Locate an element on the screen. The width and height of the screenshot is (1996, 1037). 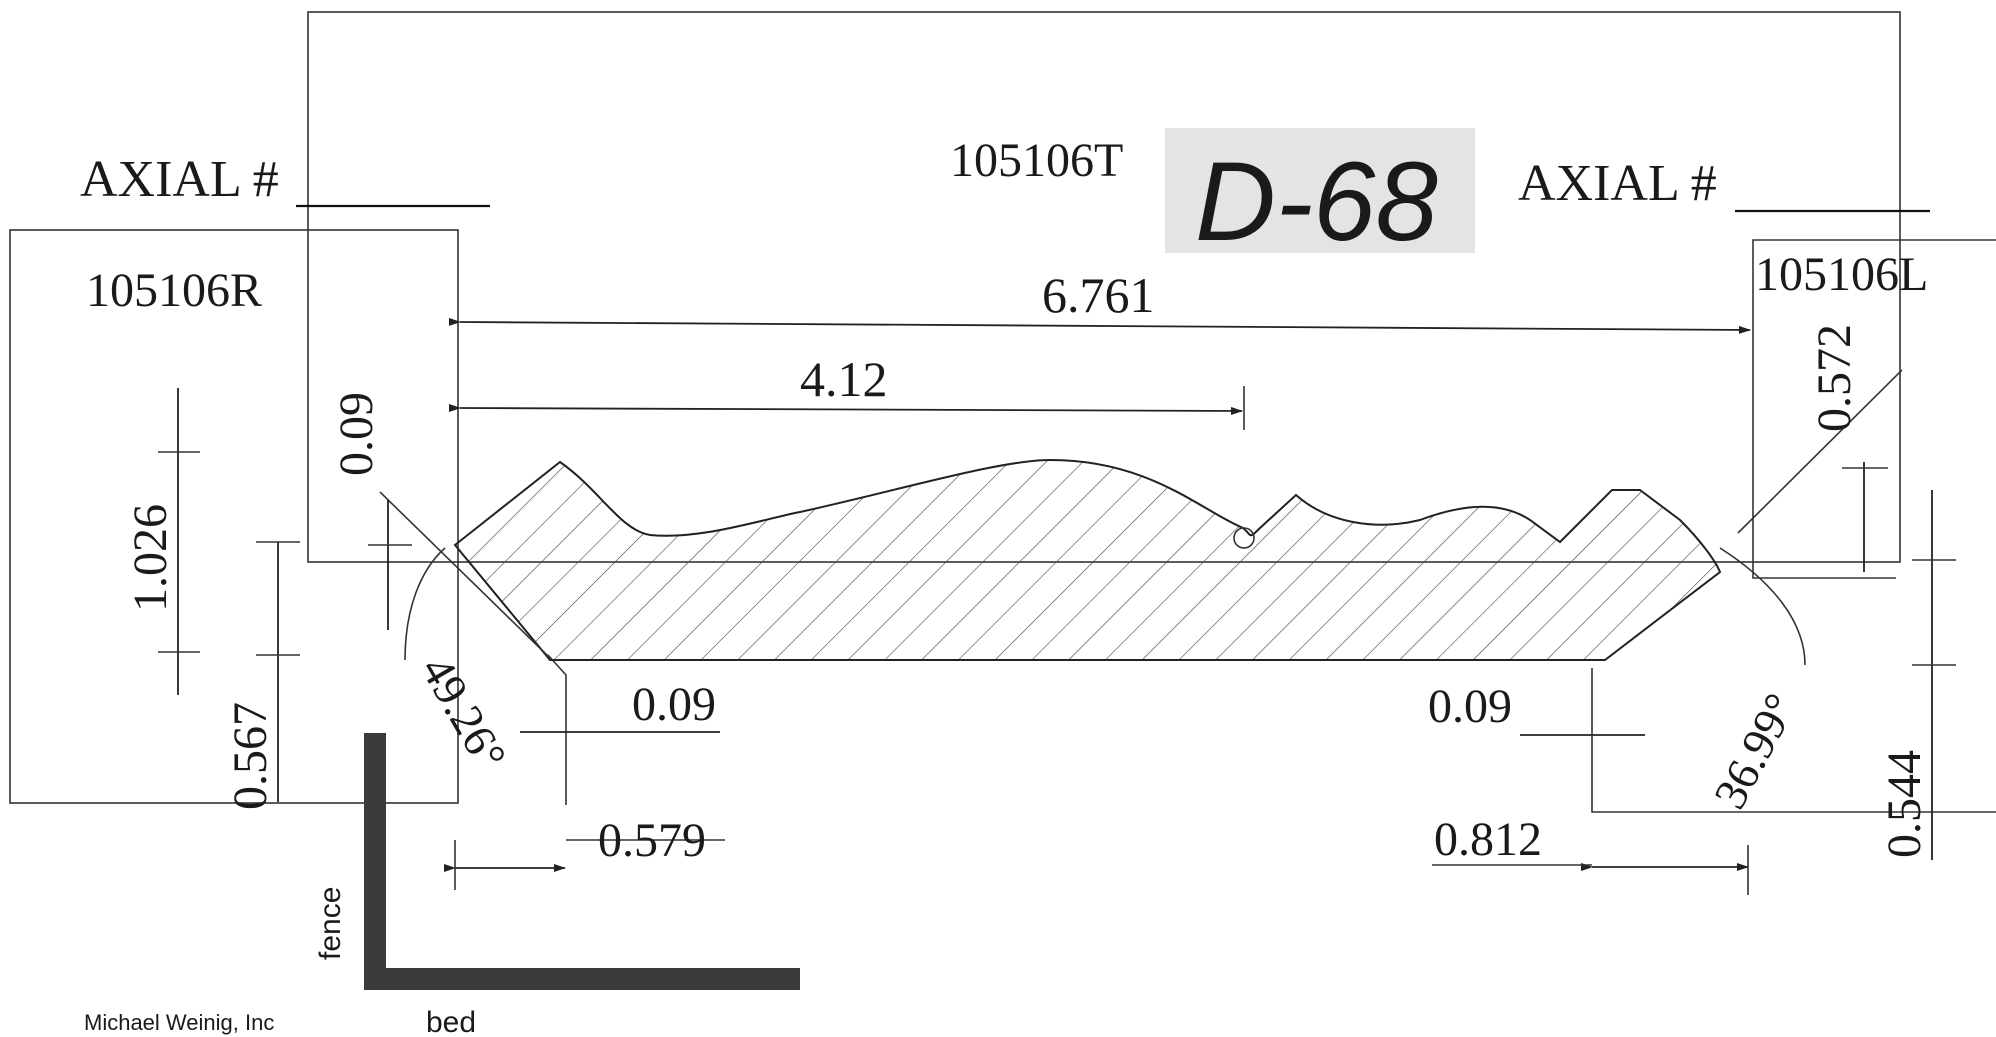
dim-overall-width: 6.761 is located at coordinates (1098, 295).